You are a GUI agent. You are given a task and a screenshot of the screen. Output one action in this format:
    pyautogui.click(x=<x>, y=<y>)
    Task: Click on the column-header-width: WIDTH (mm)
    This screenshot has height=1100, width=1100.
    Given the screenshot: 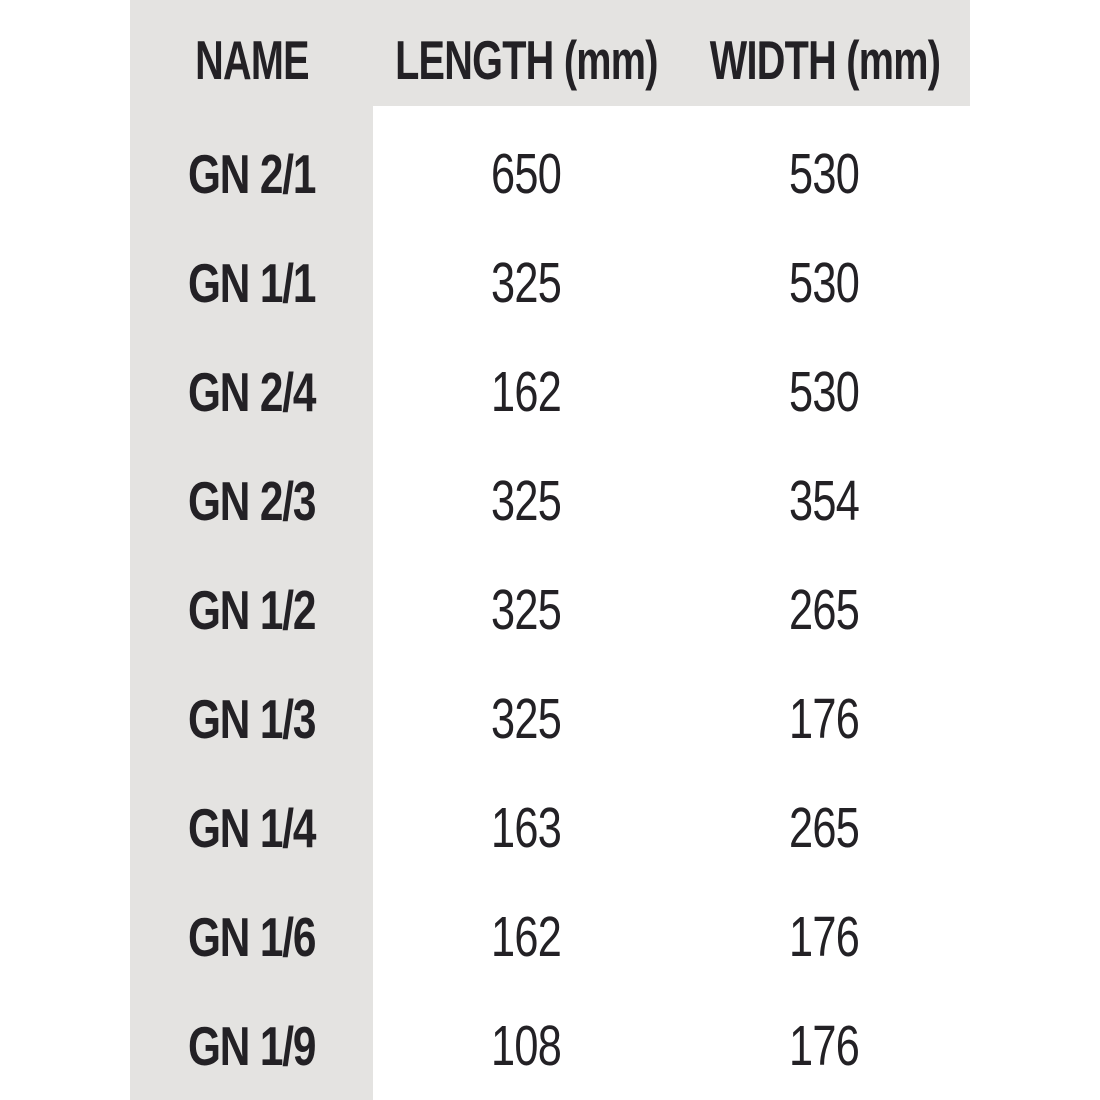 What is the action you would take?
    pyautogui.click(x=824, y=60)
    